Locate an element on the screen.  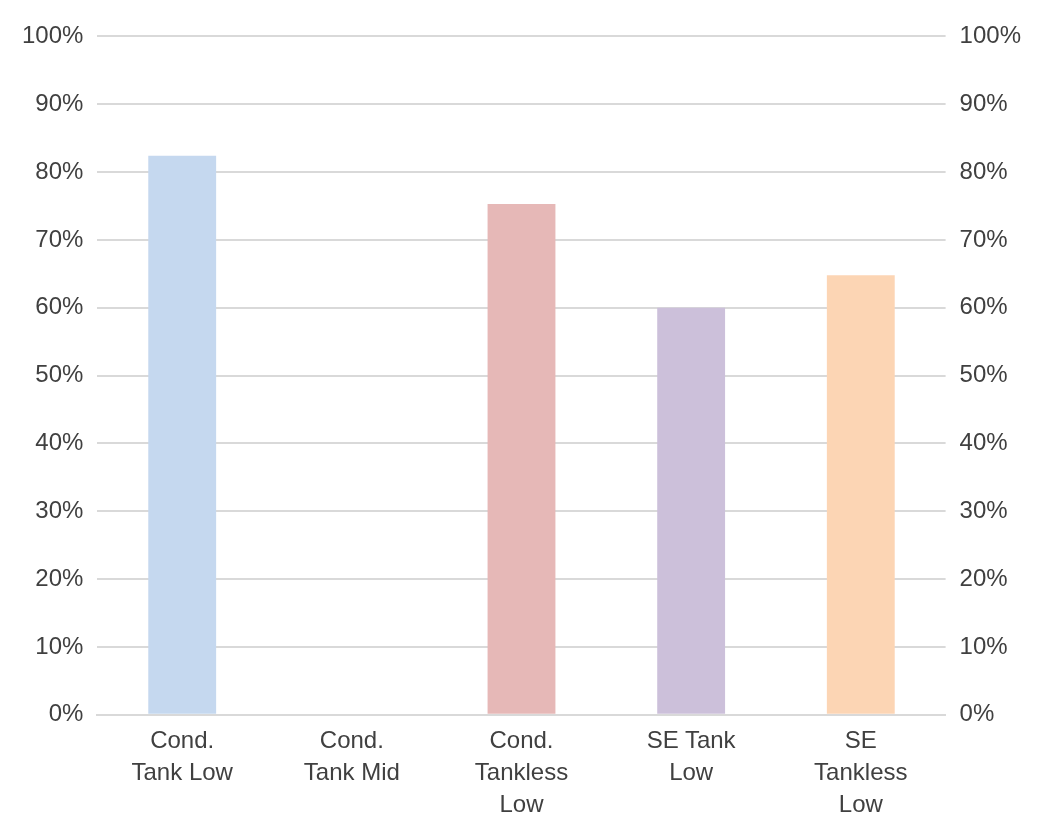
y2-tick-label: 20% is located at coordinates (983, 577).